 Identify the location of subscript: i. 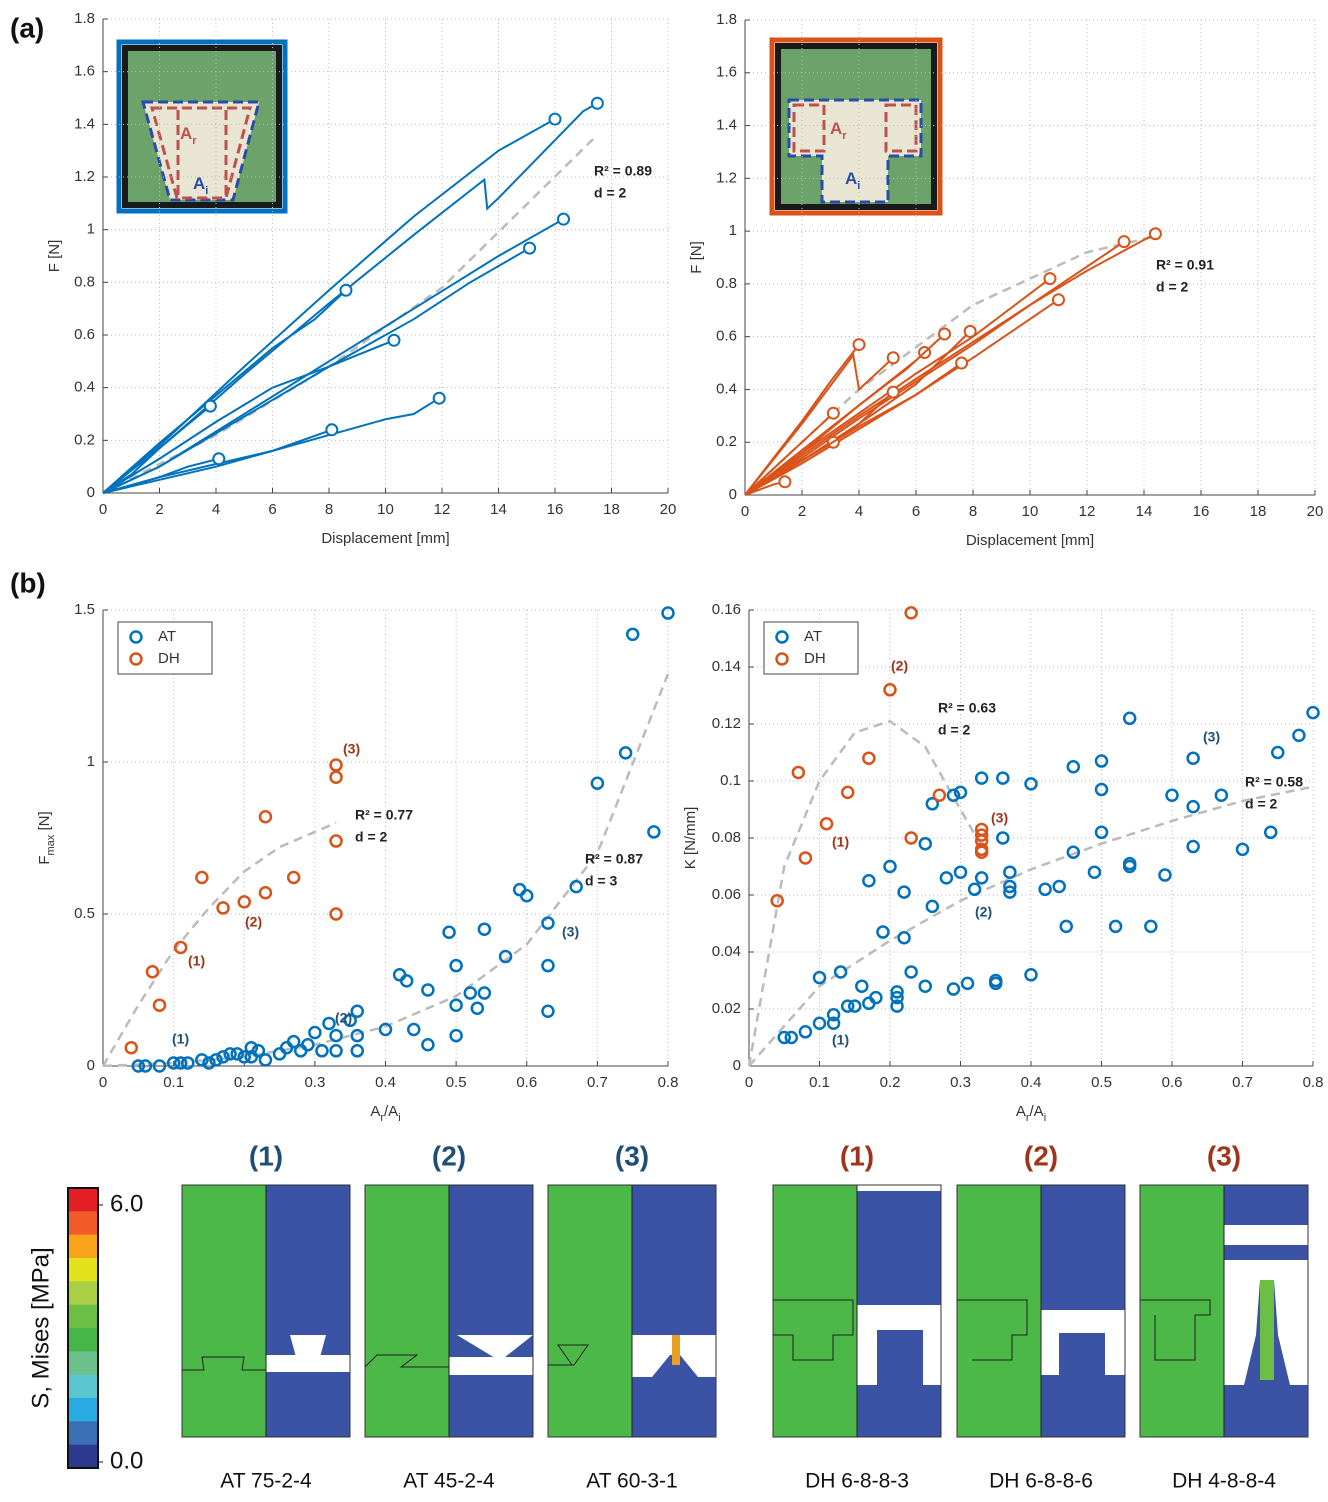
(399, 1118).